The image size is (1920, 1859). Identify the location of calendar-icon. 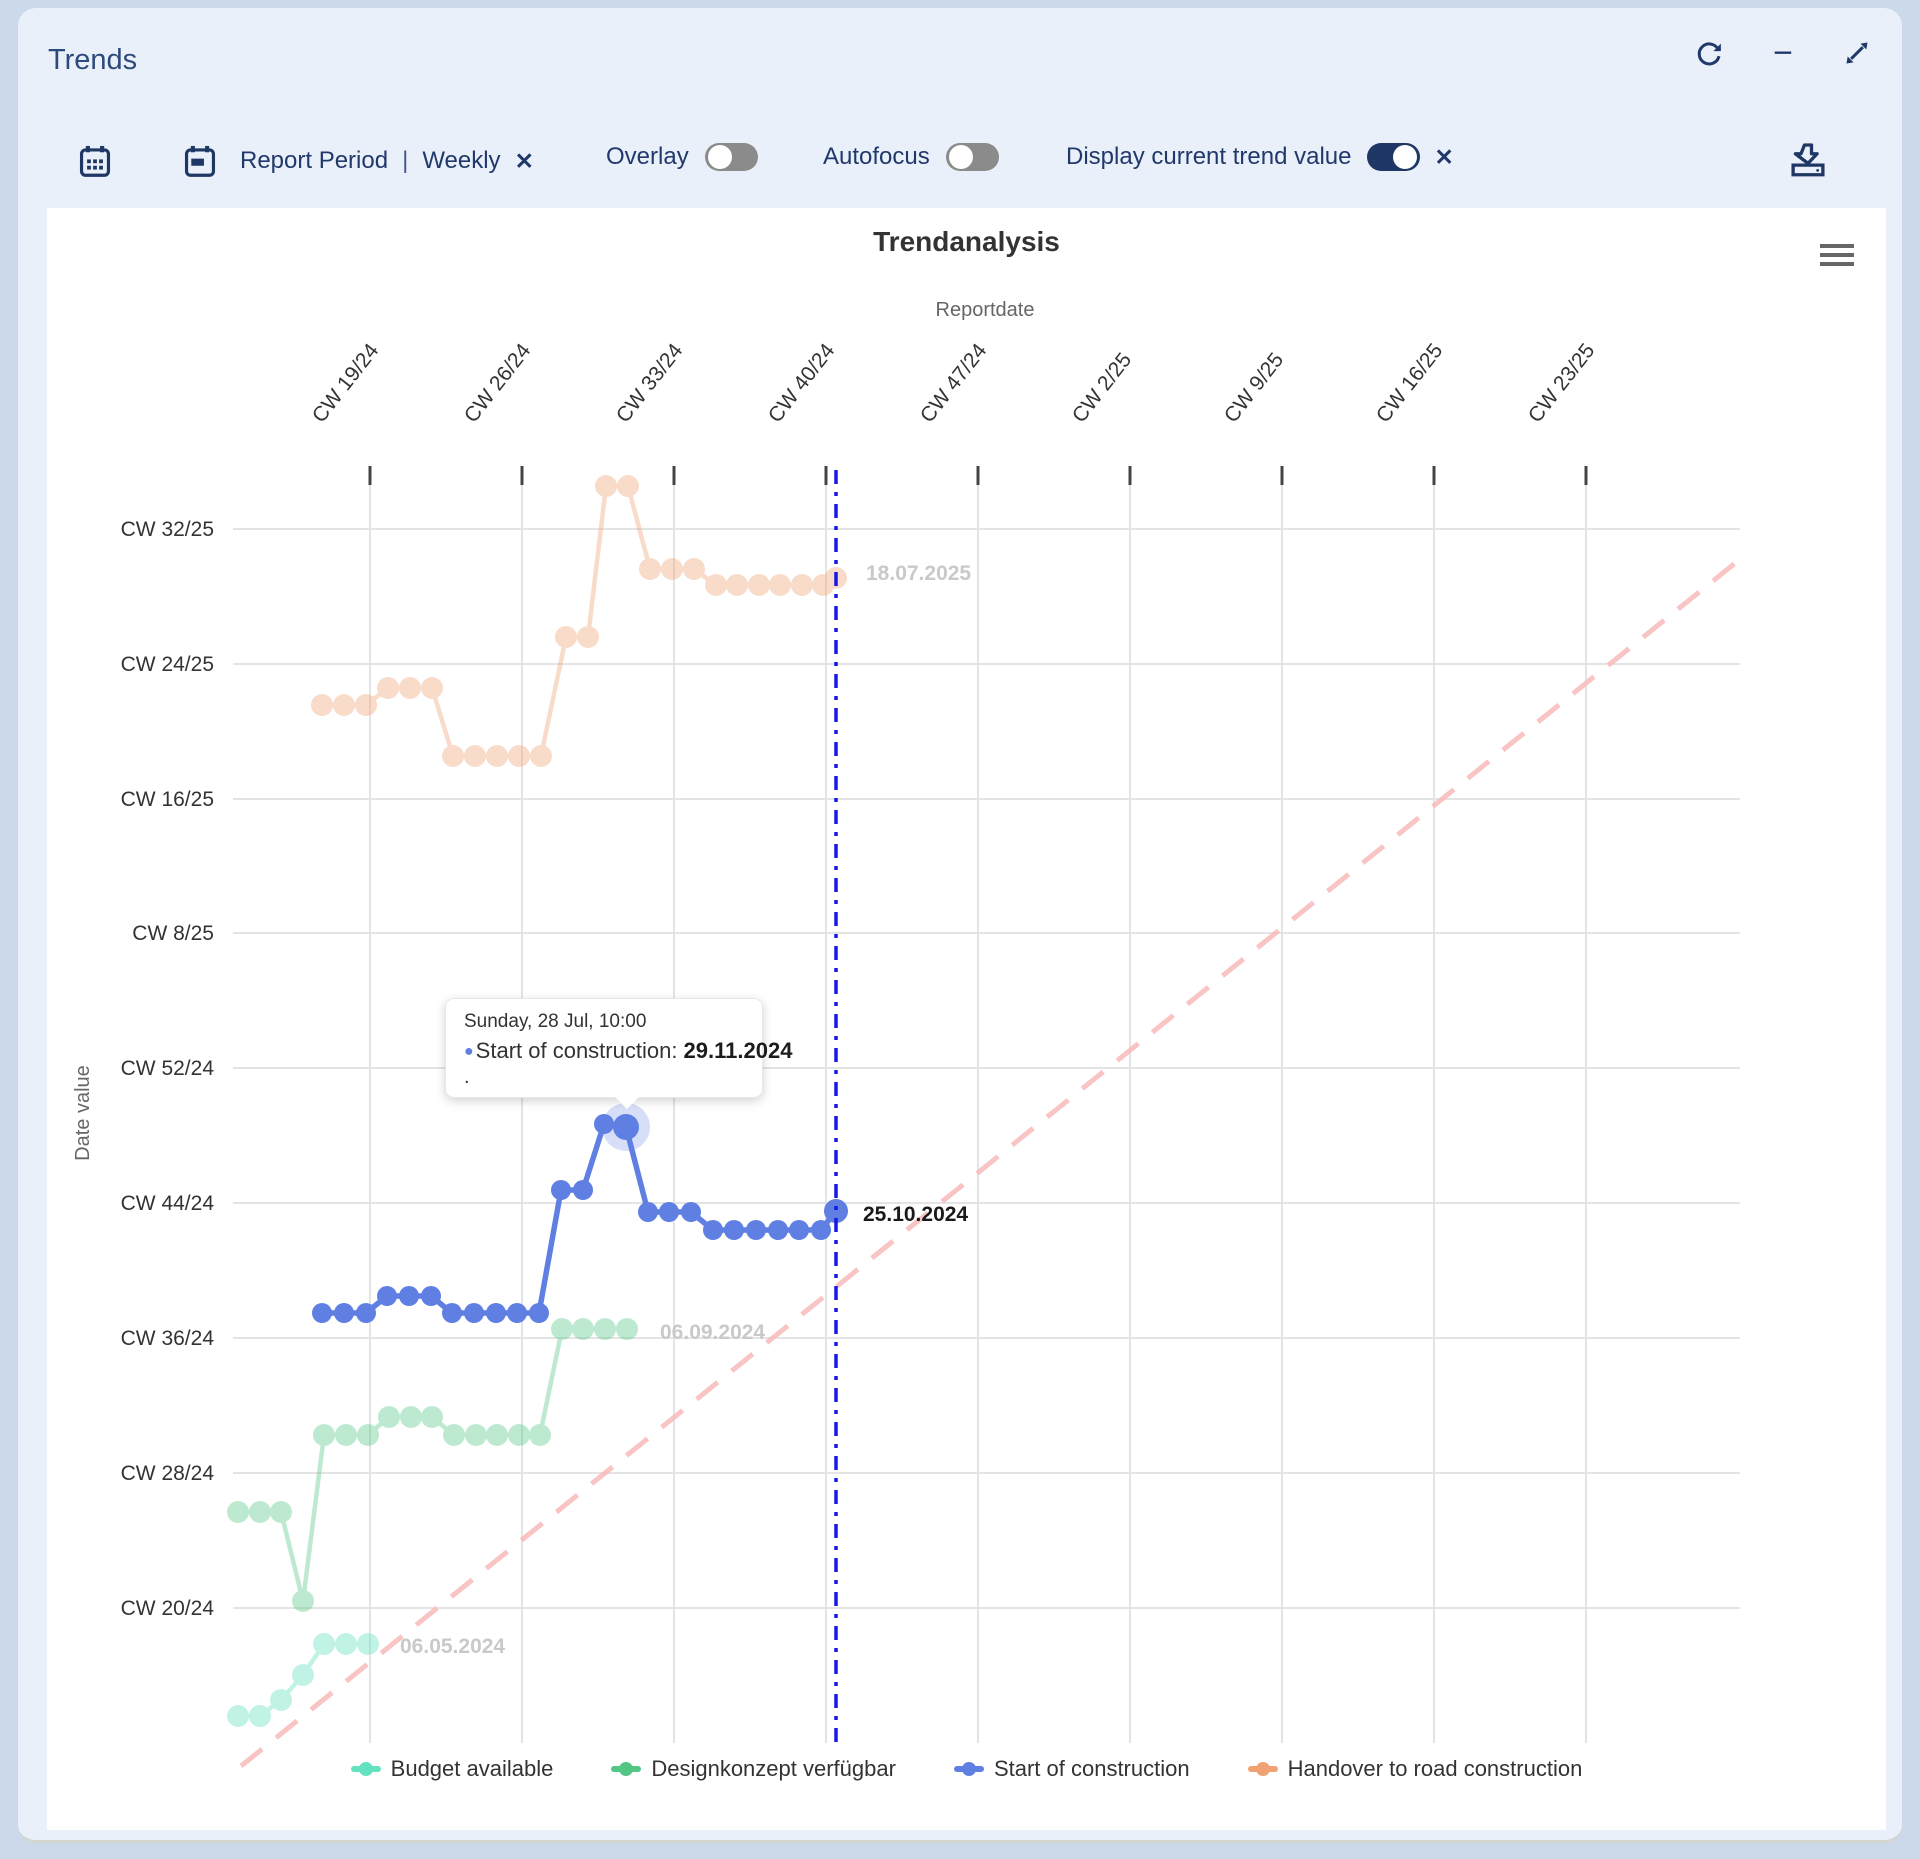
(95, 161).